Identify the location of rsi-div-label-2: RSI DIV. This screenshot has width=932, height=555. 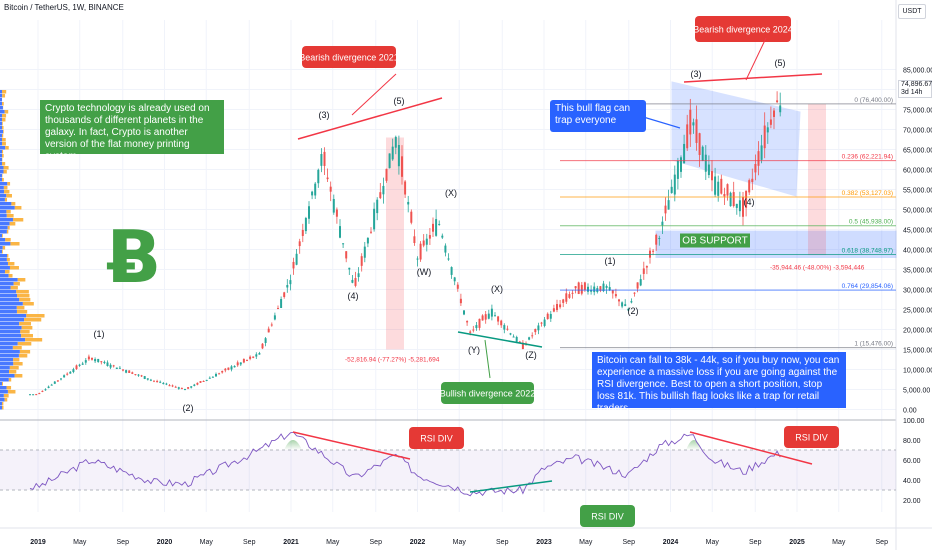
(811, 438).